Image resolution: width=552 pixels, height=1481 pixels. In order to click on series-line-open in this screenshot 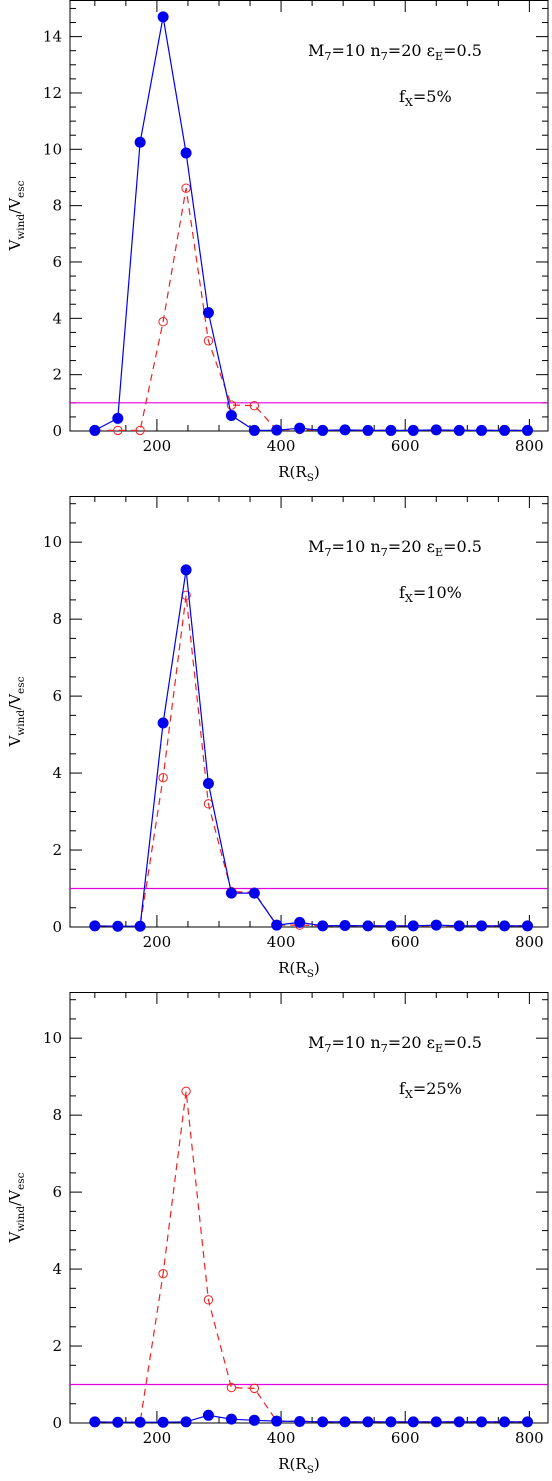, I will do `click(311, 309)`.